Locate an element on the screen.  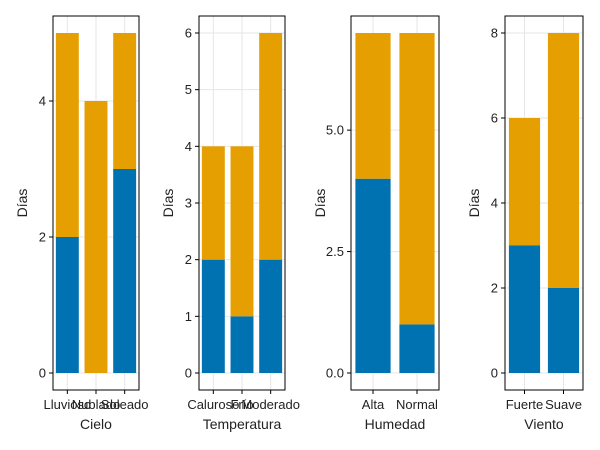
bar-top-caluroso is located at coordinates (213, 203).